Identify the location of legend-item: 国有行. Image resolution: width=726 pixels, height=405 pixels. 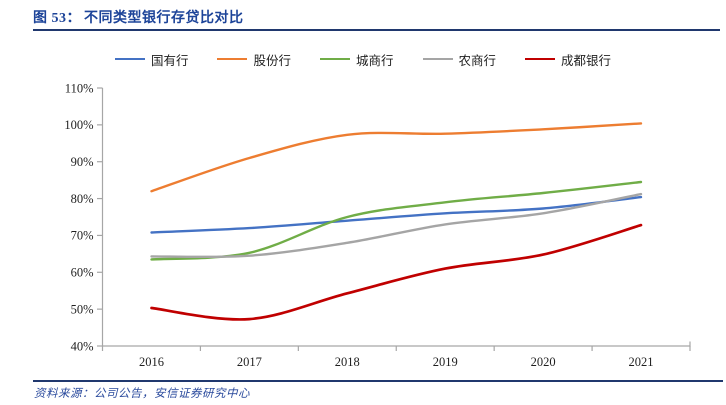
(151, 59).